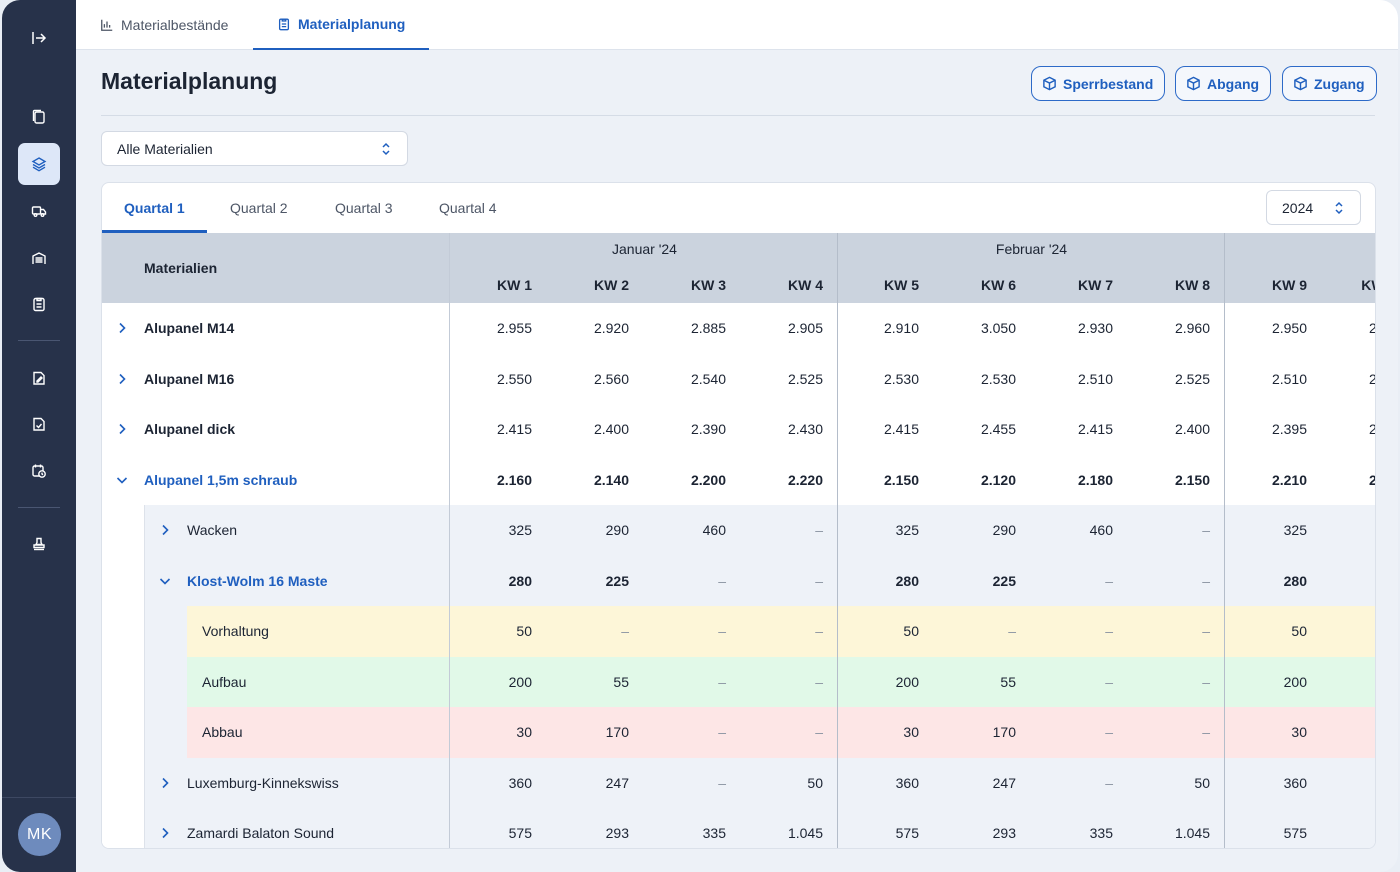  Describe the element at coordinates (144, 530) in the screenshot. I see `indent-guide` at that location.